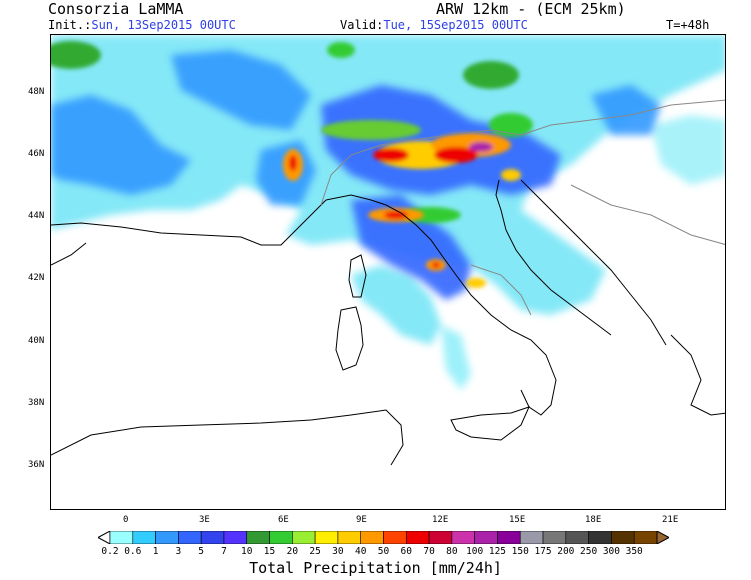 The height and width of the screenshot is (580, 751). I want to click on legend-colorbar, so click(383, 537).